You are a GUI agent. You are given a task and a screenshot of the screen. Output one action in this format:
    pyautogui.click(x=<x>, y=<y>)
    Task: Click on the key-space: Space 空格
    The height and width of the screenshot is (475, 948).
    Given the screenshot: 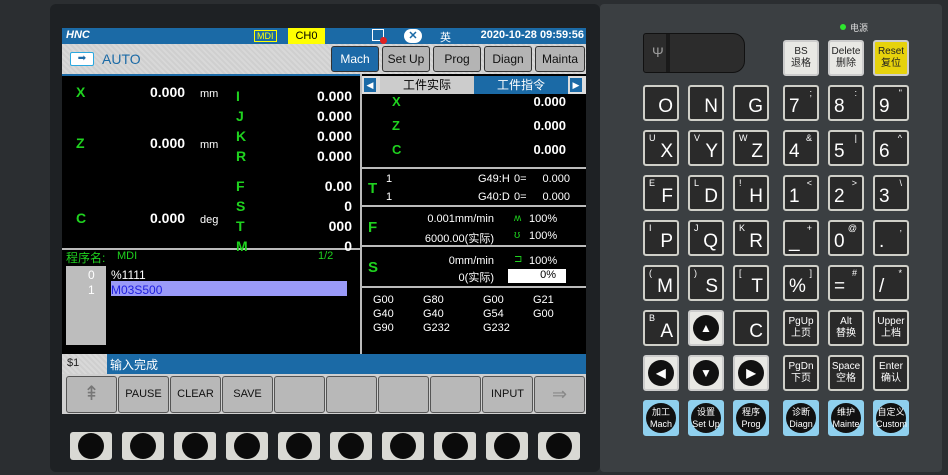 What is the action you would take?
    pyautogui.click(x=846, y=373)
    